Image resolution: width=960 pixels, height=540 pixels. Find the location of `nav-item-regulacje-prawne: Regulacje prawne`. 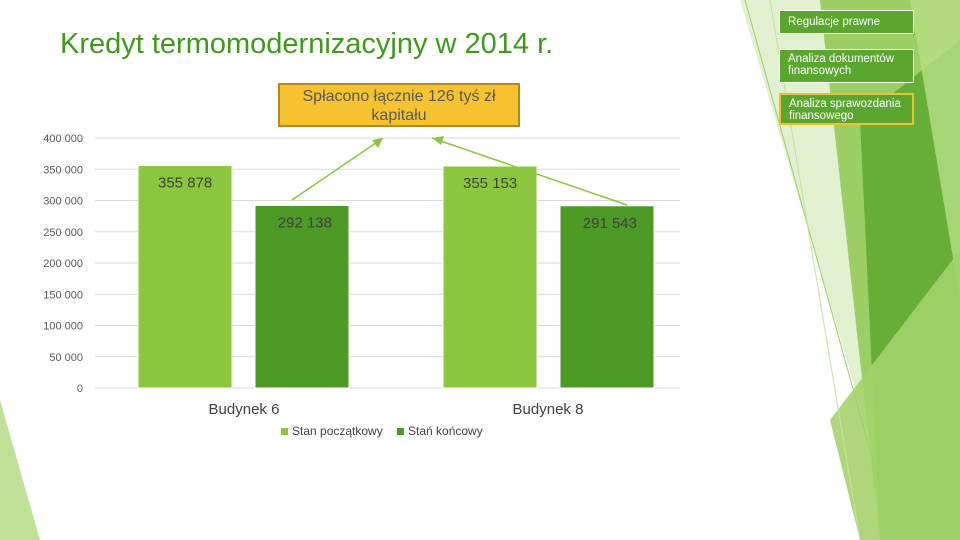

nav-item-regulacje-prawne: Regulacje prawne is located at coordinates (846, 22).